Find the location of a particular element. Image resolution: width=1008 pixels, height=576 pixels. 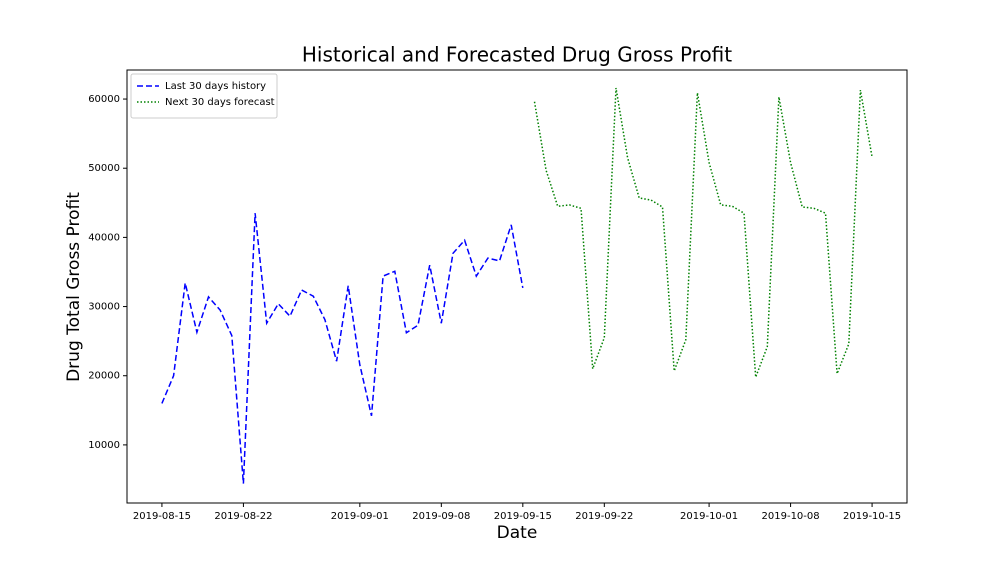

x-tick-label: 2019-09-01 is located at coordinates (360, 516).